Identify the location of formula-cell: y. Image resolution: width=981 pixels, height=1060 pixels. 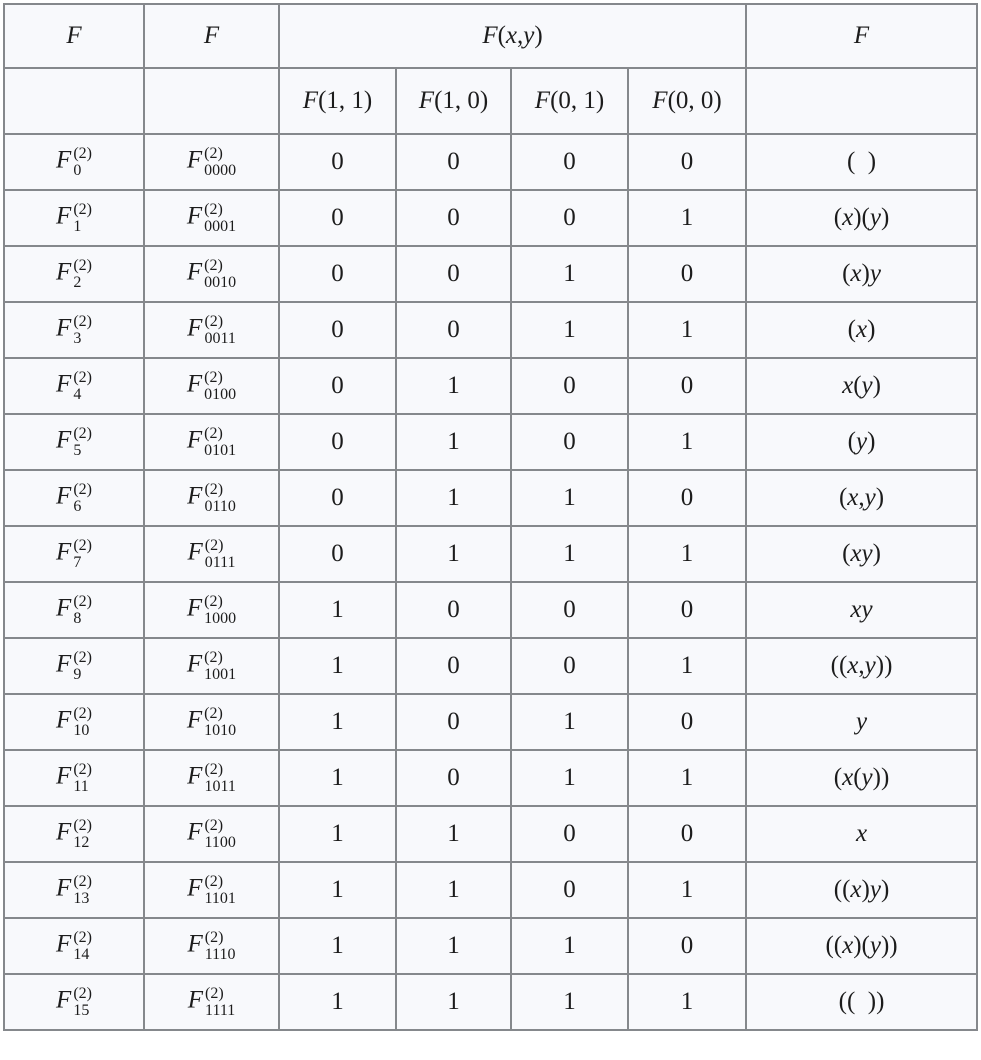
(862, 722).